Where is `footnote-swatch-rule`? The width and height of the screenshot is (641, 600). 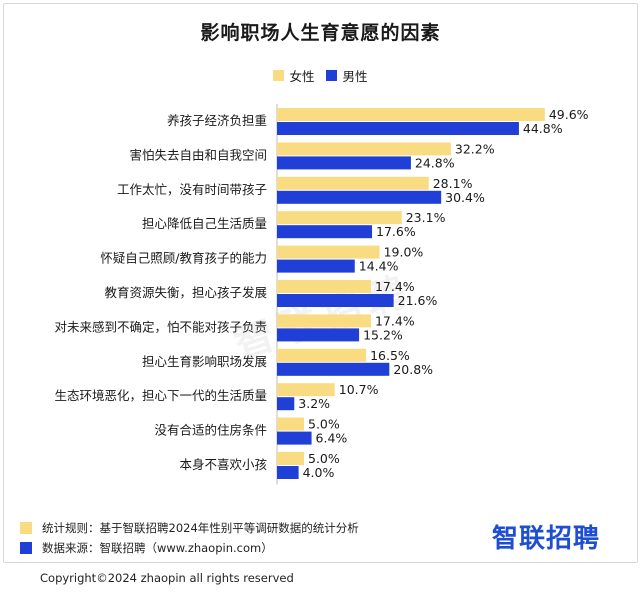 footnote-swatch-rule is located at coordinates (26, 528).